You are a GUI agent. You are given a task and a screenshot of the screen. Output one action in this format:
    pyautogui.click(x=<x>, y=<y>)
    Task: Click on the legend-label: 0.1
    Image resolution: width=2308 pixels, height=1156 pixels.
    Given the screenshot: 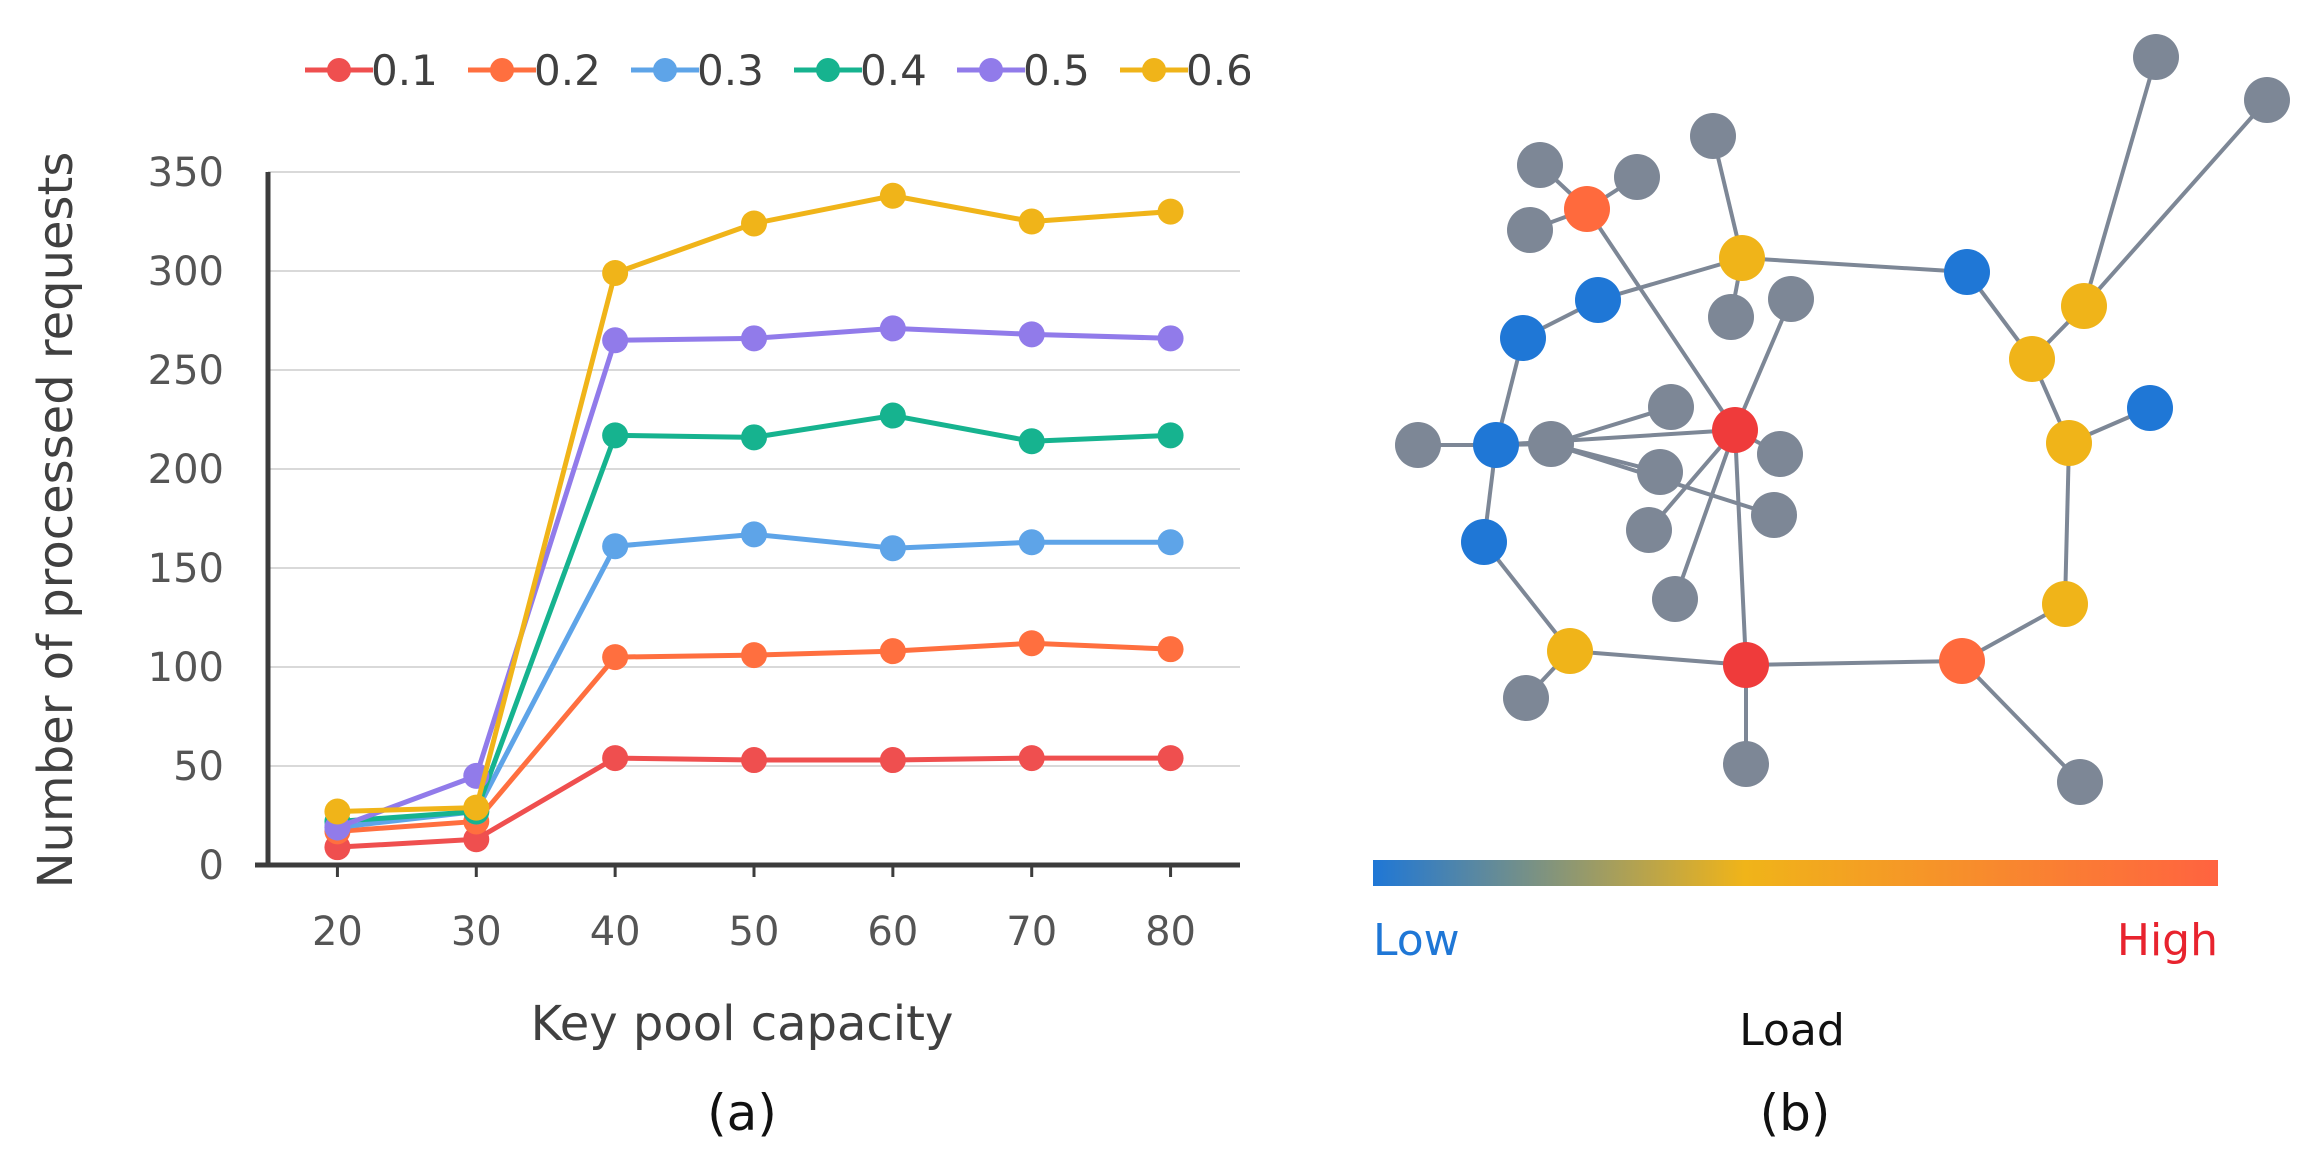 What is the action you would take?
    pyautogui.click(x=404, y=70)
    